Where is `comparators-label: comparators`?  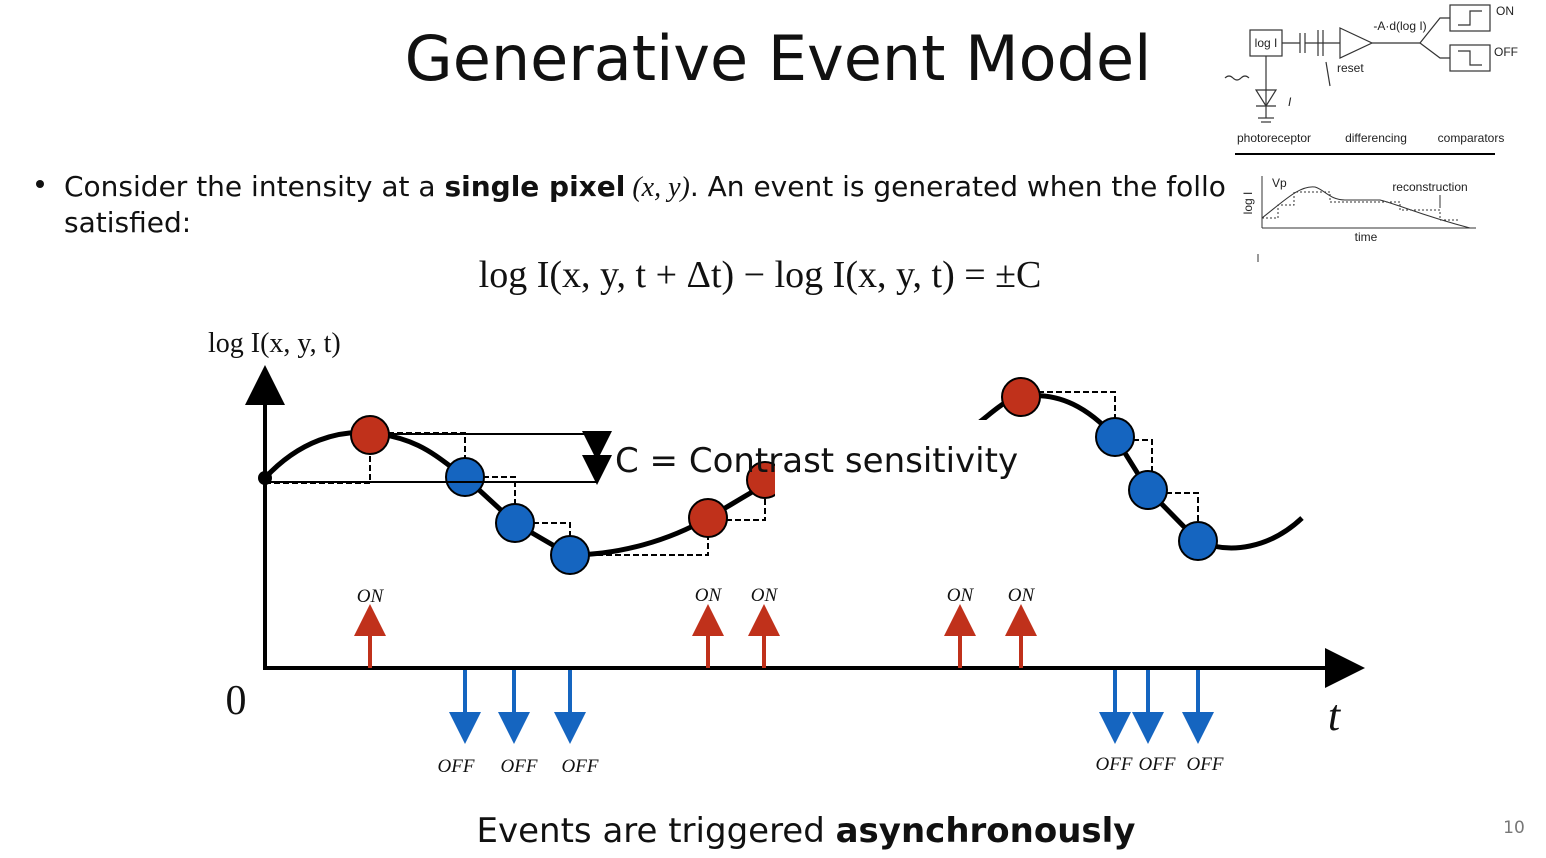 comparators-label: comparators is located at coordinates (1471, 138).